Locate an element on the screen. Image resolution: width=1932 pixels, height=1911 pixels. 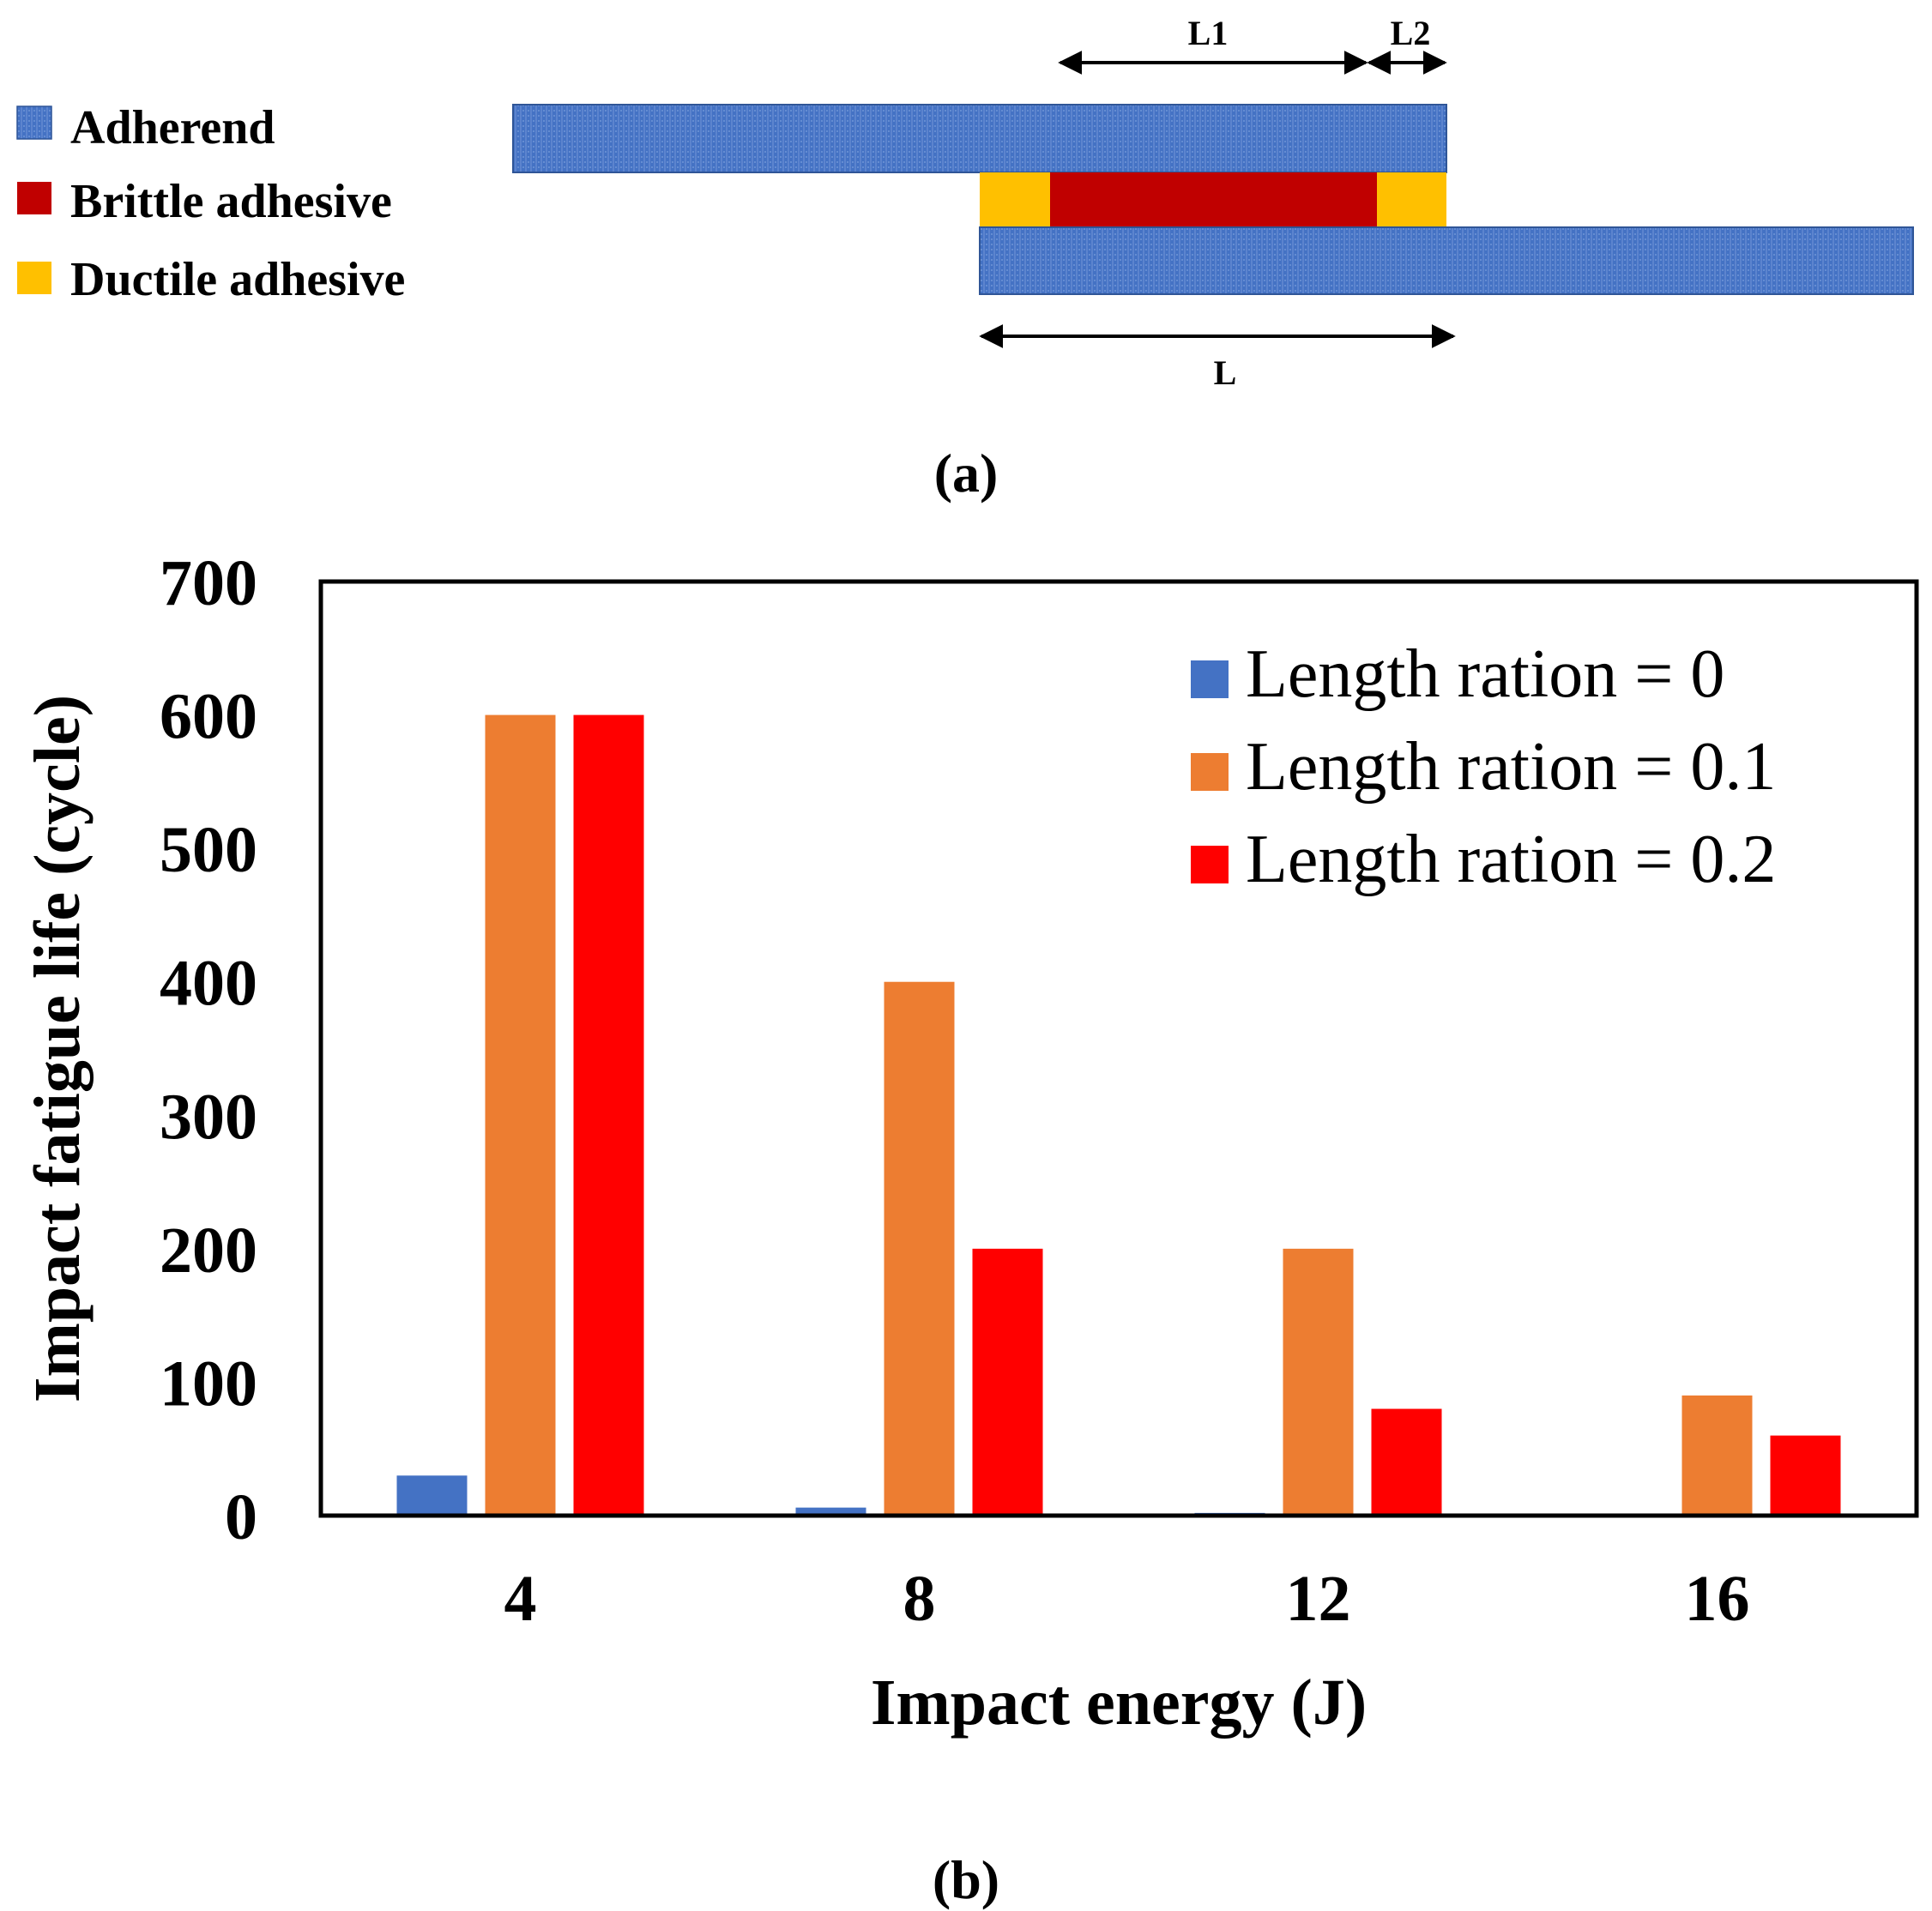
y-axis-ticks: 0 100 200 300 400 500 600 700 is located at coordinates (208, 1050).